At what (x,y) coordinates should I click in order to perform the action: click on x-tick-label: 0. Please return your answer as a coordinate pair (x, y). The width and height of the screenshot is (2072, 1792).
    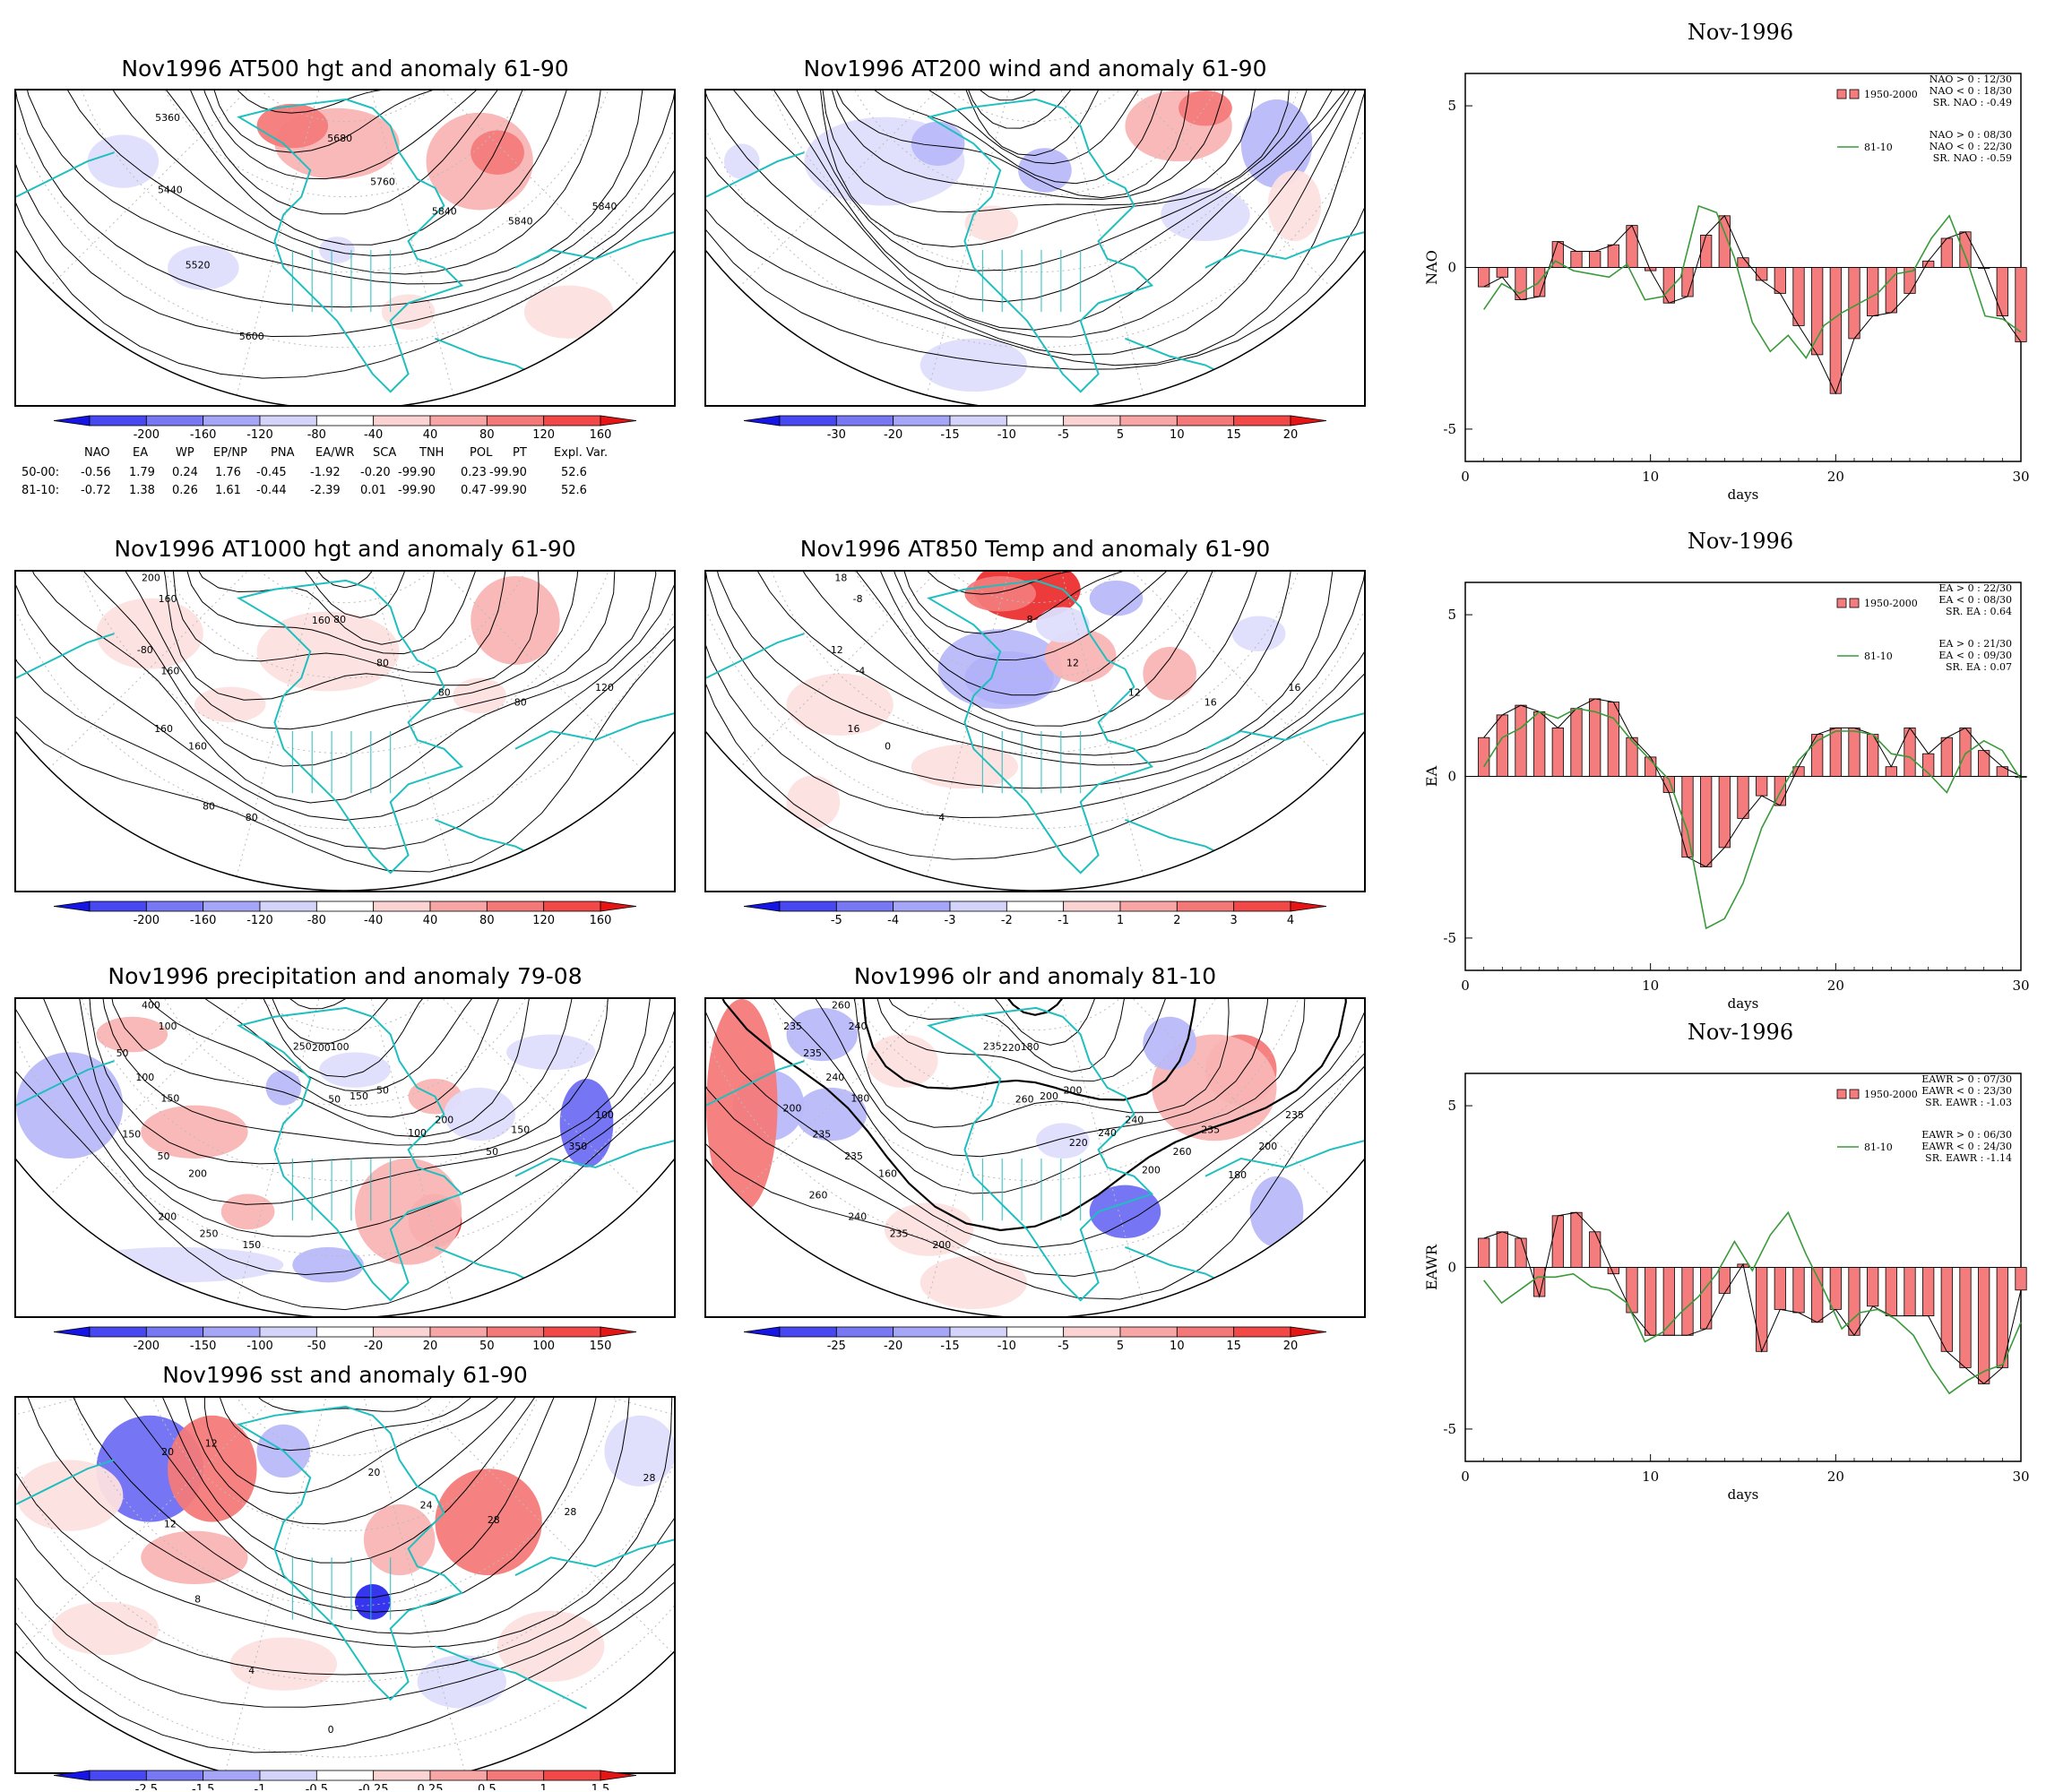
    Looking at the image, I should click on (1465, 1477).